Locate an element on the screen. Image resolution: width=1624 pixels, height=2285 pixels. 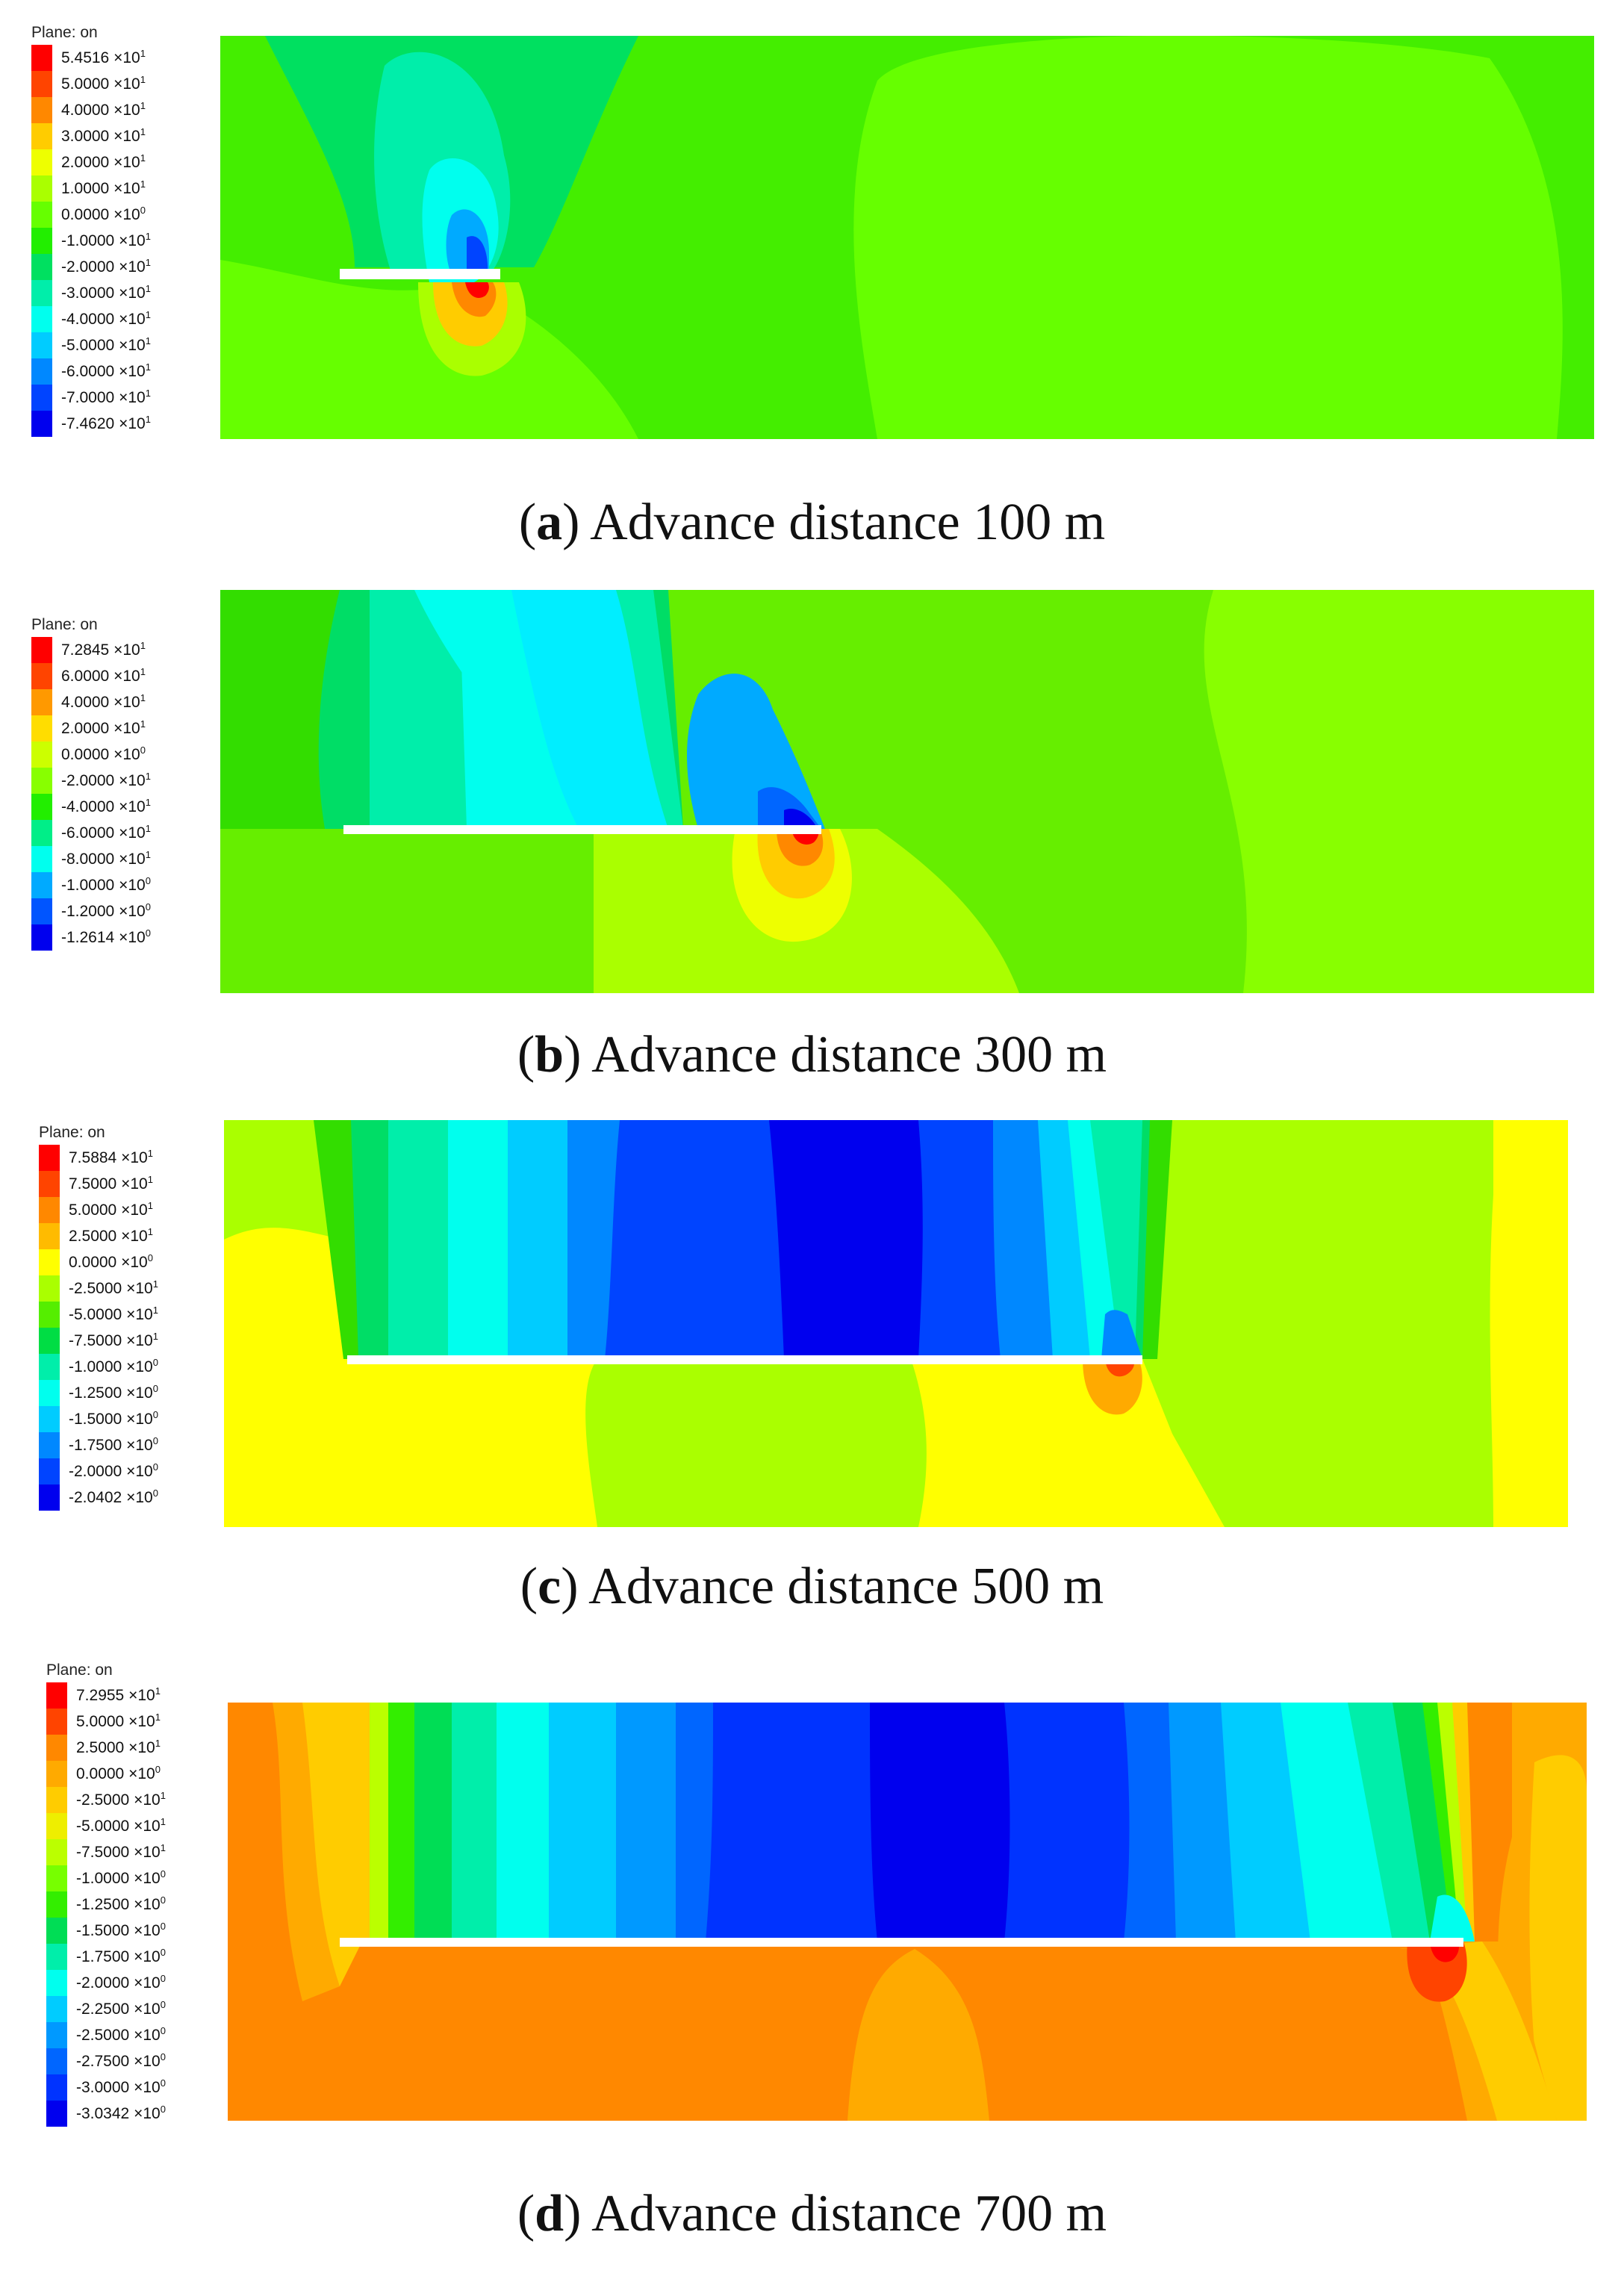
legend-row: 7.2845 ×101 is located at coordinates (128, 650).